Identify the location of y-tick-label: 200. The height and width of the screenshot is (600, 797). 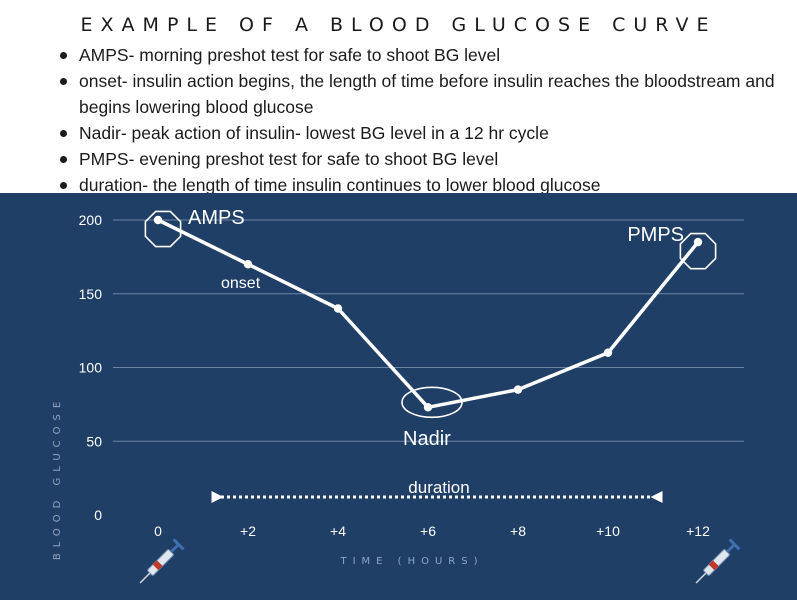
(91, 220).